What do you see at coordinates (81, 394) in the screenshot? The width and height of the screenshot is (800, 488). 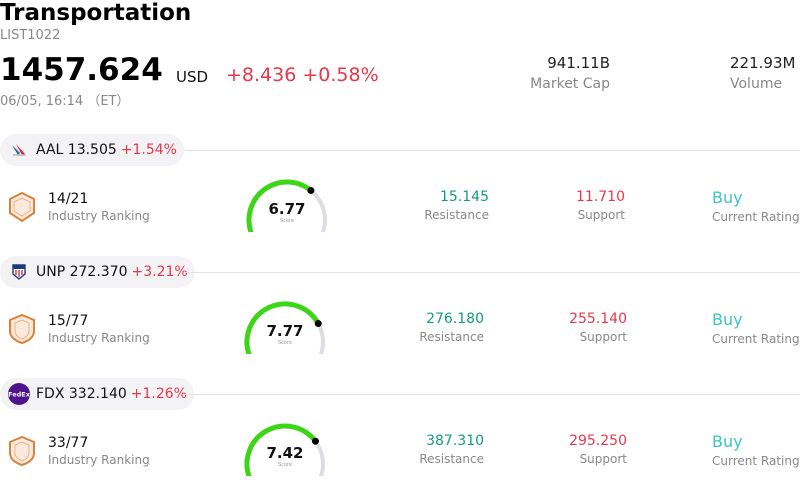 I see `stock-ticker-price: FDX 332.140` at bounding box center [81, 394].